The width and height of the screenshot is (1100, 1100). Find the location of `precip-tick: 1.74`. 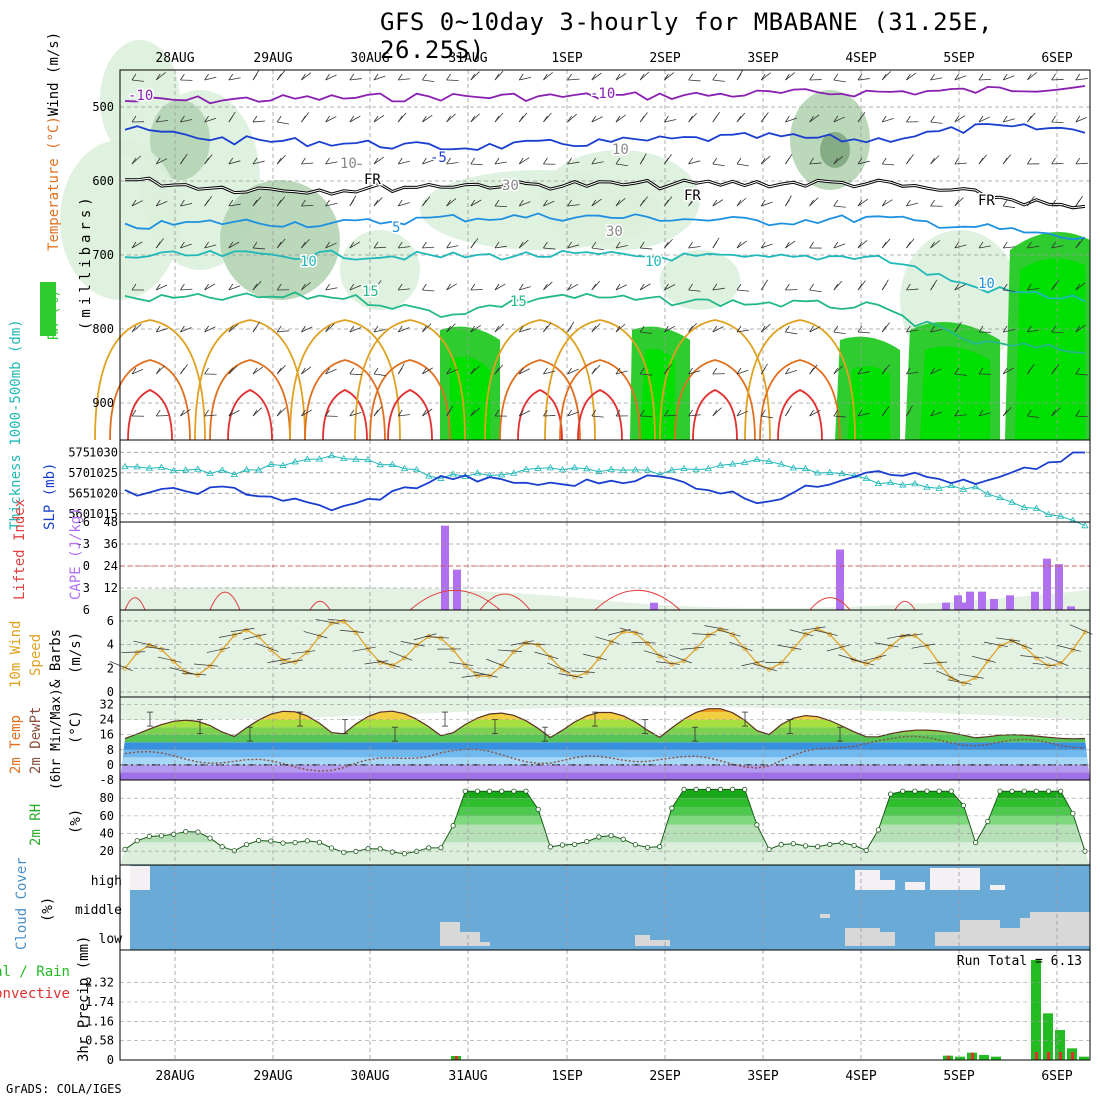

precip-tick: 1.74 is located at coordinates (99, 1002).